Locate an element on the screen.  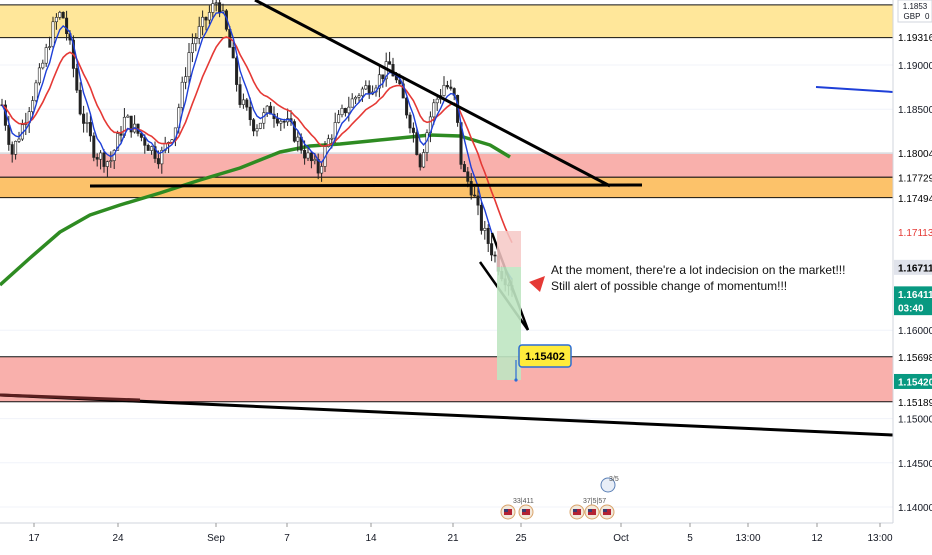
support-line is located at coordinates (366, 185).